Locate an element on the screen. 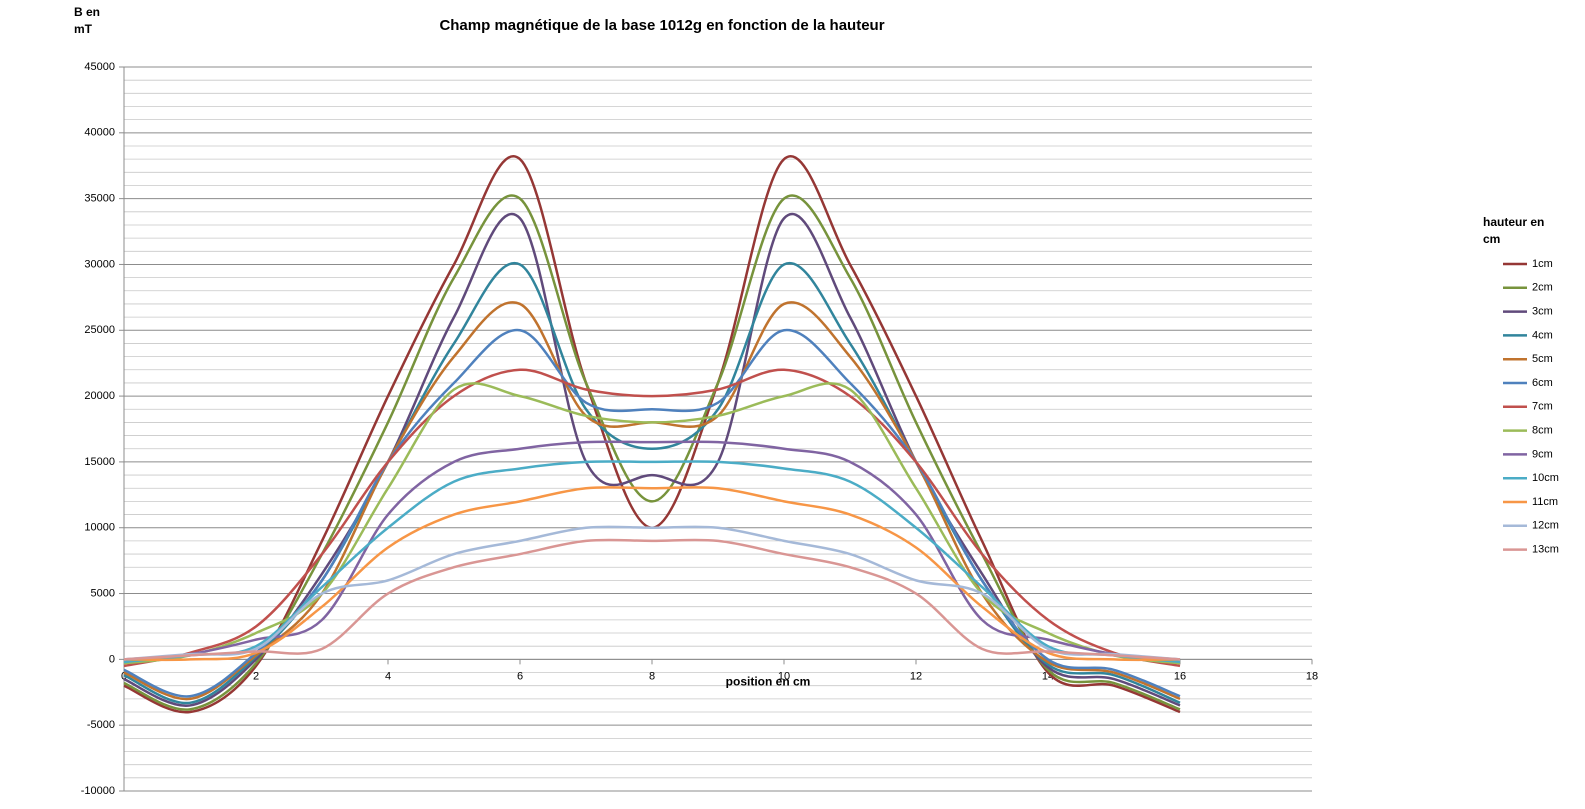 This screenshot has width=1585, height=809. legend-label: 3cm is located at coordinates (1542, 312).